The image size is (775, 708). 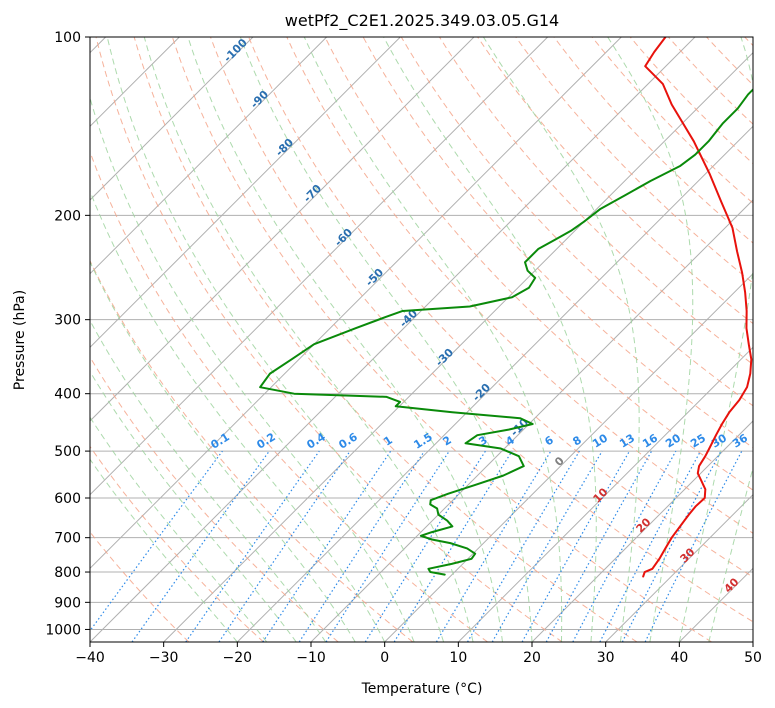 What do you see at coordinates (67, 38) in the screenshot?
I see `y-tick-label-100: 100` at bounding box center [67, 38].